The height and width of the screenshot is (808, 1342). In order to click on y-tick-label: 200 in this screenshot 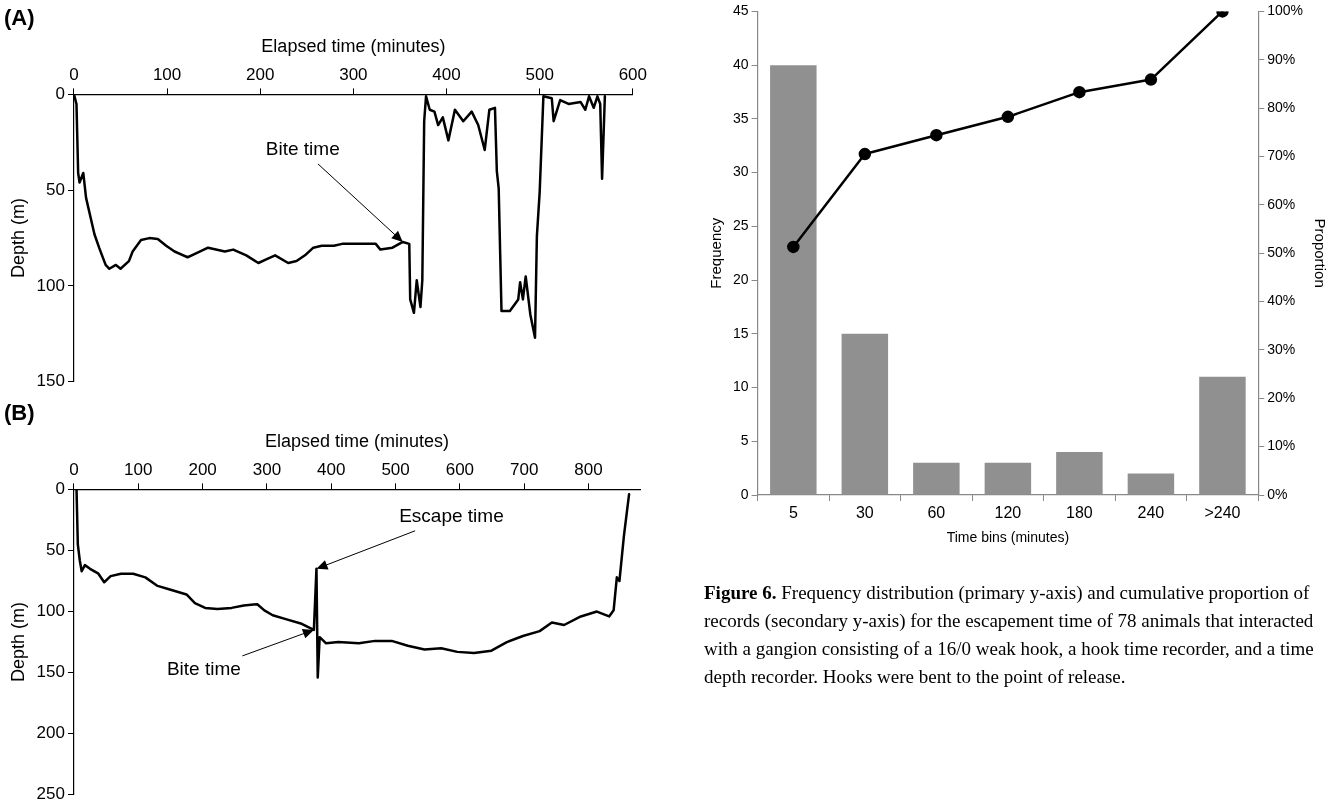, I will do `click(50, 733)`.